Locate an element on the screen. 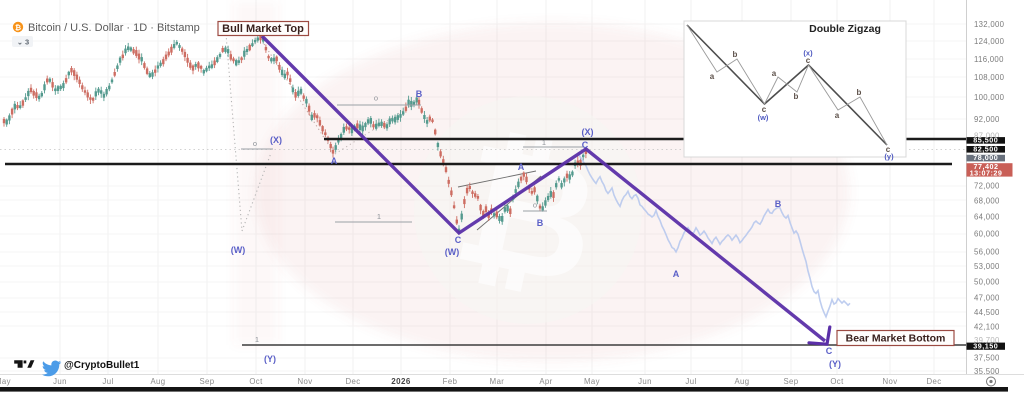  svg-text: 53,000 is located at coordinates (987, 266).